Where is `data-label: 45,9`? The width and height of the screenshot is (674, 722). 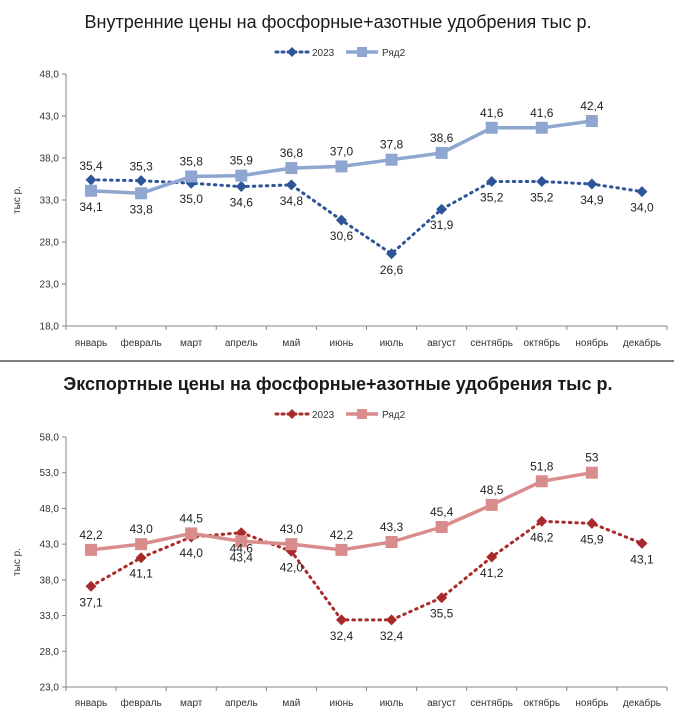 data-label: 45,9 is located at coordinates (592, 539).